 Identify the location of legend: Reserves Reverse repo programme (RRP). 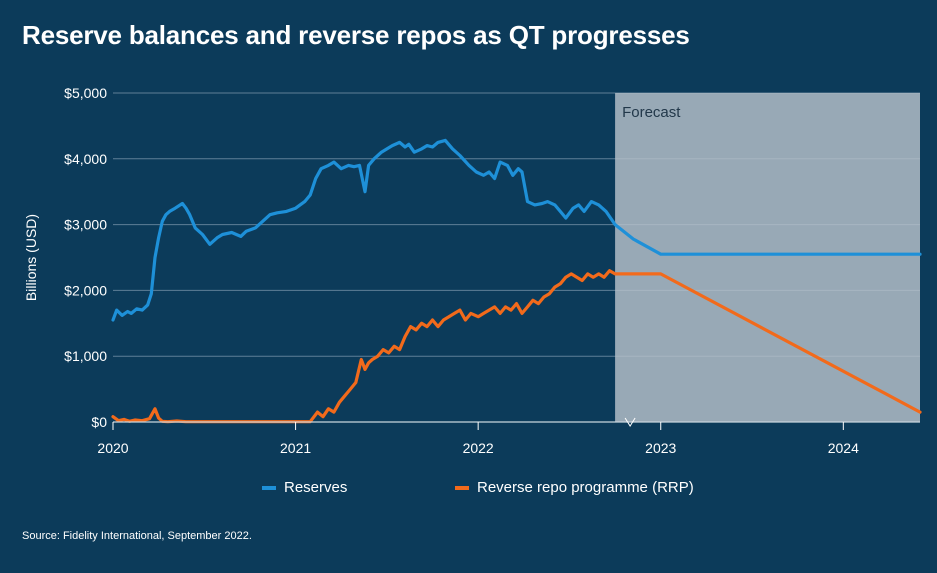
(468, 490).